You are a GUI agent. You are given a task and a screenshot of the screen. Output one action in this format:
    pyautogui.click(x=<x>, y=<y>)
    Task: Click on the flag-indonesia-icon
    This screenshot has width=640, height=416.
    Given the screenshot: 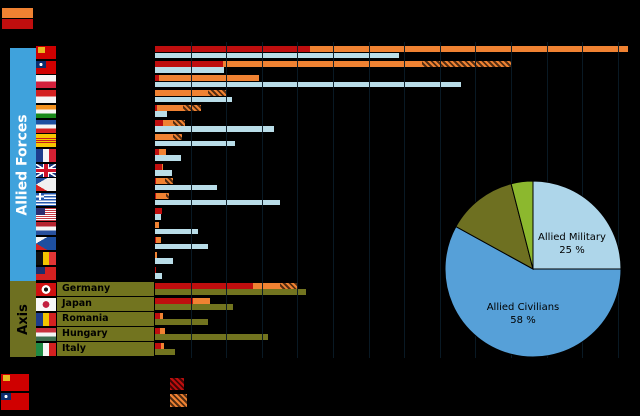 What is the action you would take?
    pyautogui.click(x=46, y=97)
    